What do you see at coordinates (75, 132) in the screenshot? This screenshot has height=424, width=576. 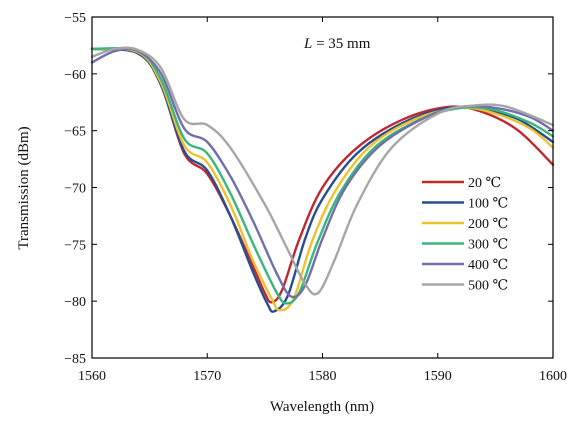 I see `y-tick-label: −65` at bounding box center [75, 132].